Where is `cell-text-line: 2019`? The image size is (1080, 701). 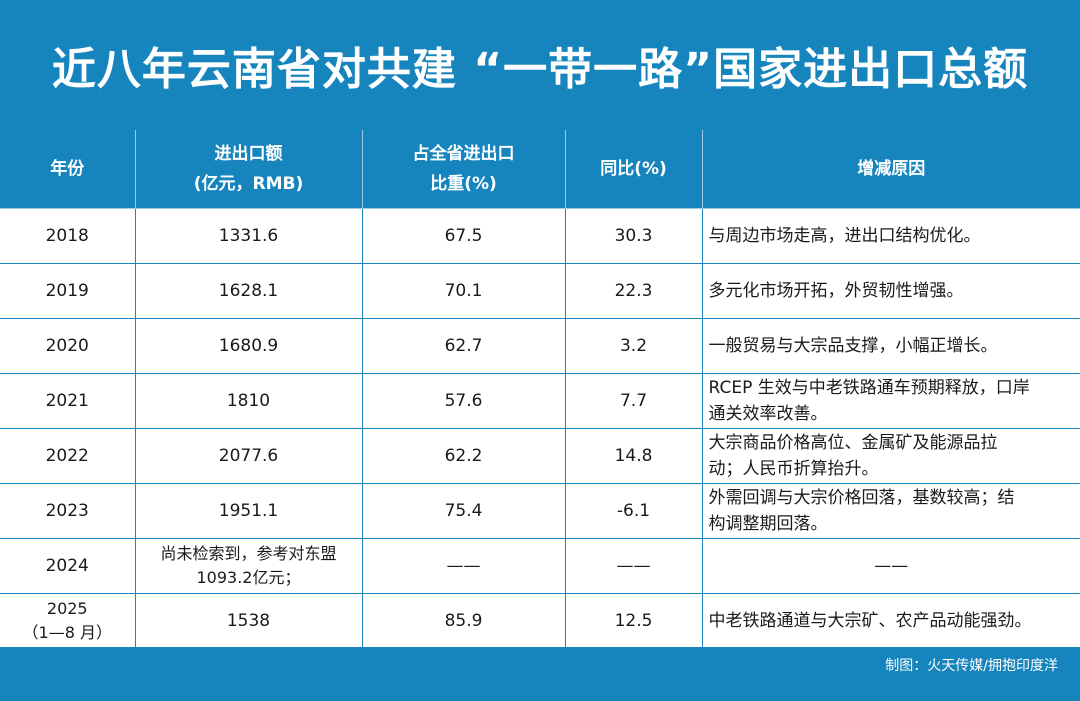 cell-text-line: 2019 is located at coordinates (67, 291).